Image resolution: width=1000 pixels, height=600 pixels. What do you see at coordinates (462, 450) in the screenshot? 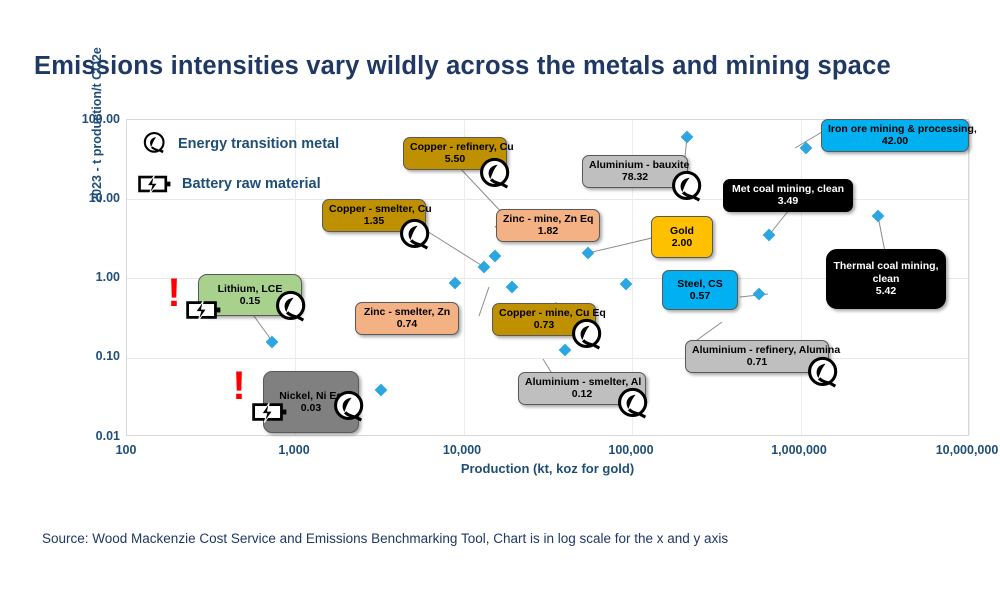
I see `x-tick-10000: 10,000` at bounding box center [462, 450].